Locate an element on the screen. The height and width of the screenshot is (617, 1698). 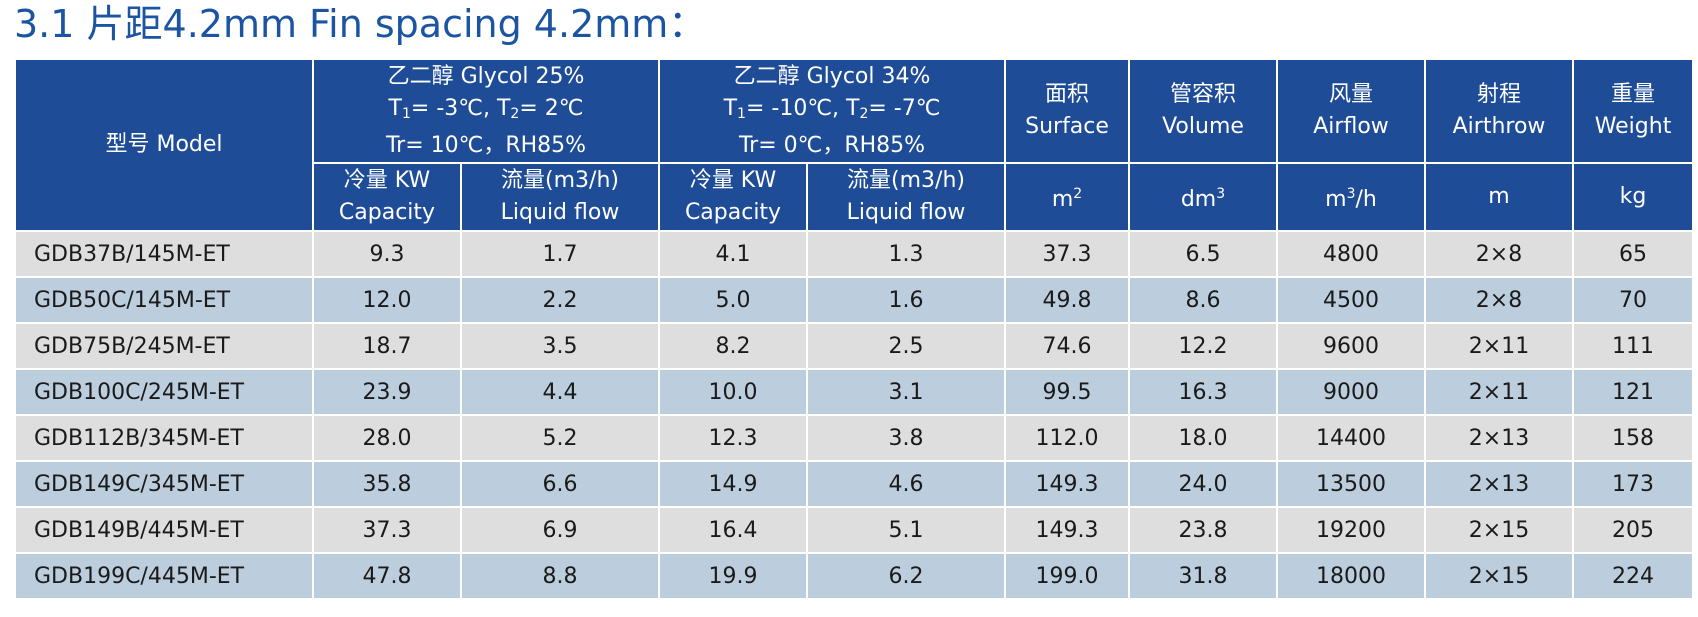
cell-airflow: 4800 is located at coordinates (1351, 254).